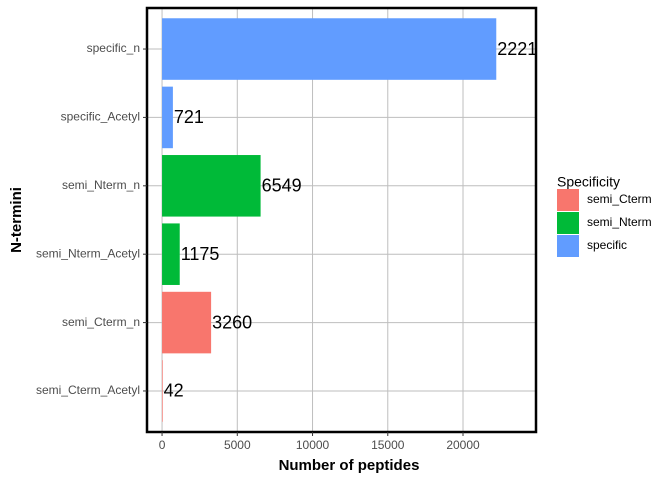 The height and width of the screenshot is (485, 672). What do you see at coordinates (619, 222) in the screenshot?
I see `legend-label: semi_Nterm` at bounding box center [619, 222].